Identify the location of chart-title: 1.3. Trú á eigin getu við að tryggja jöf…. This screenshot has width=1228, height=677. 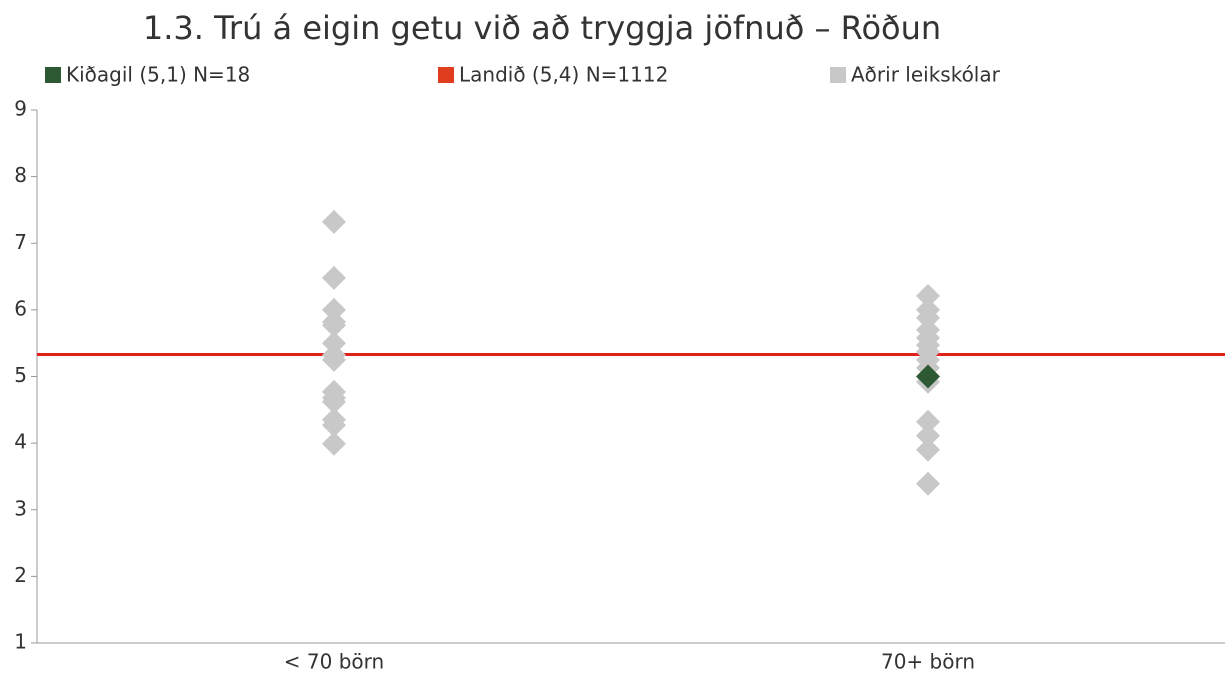
(542, 28).